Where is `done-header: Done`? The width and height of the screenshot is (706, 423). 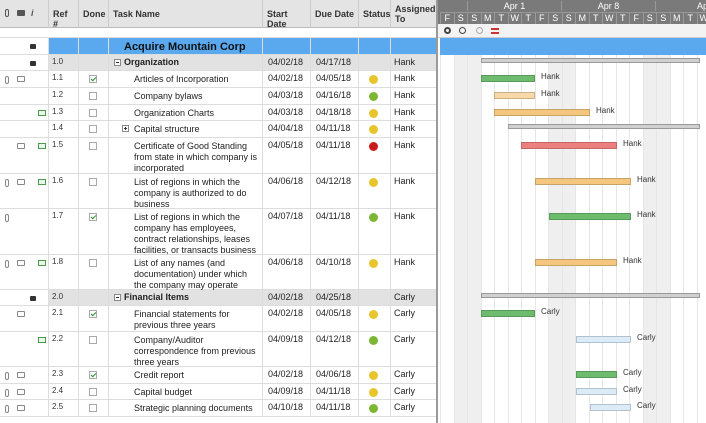 done-header: Done is located at coordinates (93, 14).